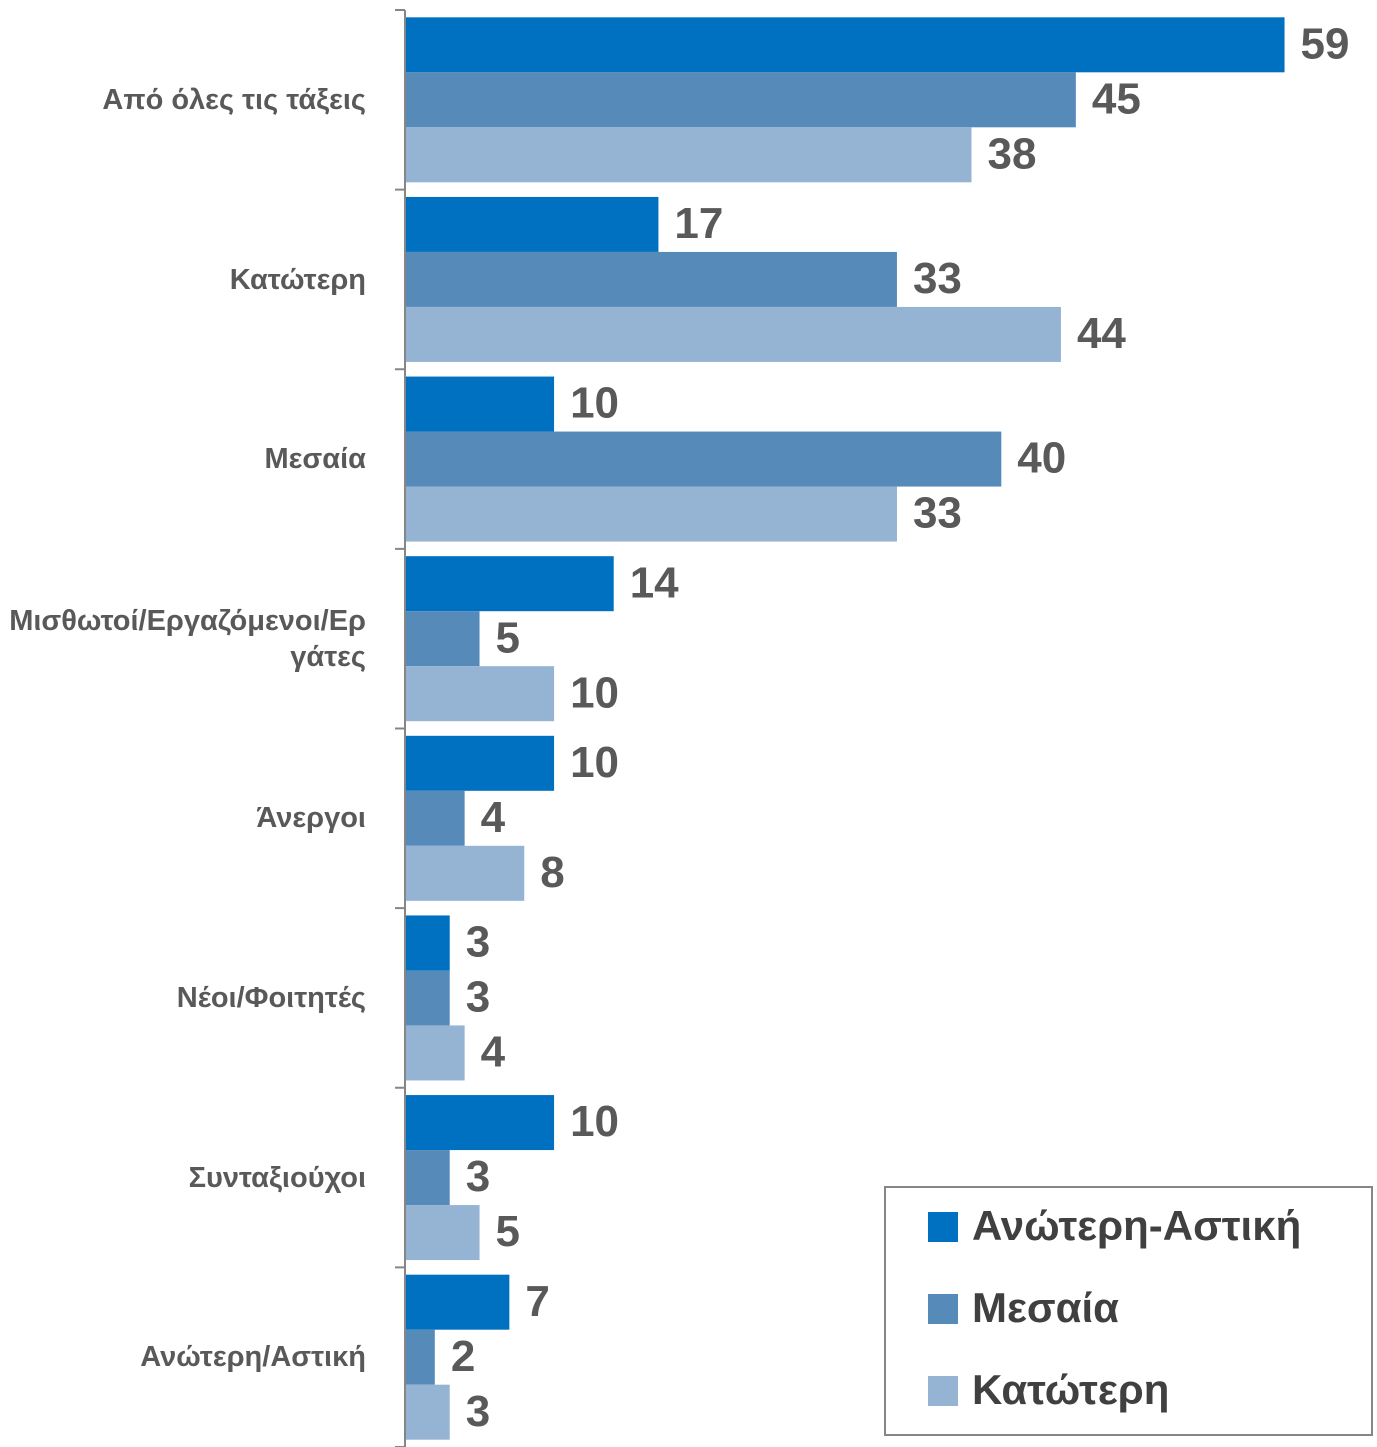 This screenshot has width=1377, height=1447. I want to click on category-label-box: Νέοι/Φοιτητές, so click(271, 998).